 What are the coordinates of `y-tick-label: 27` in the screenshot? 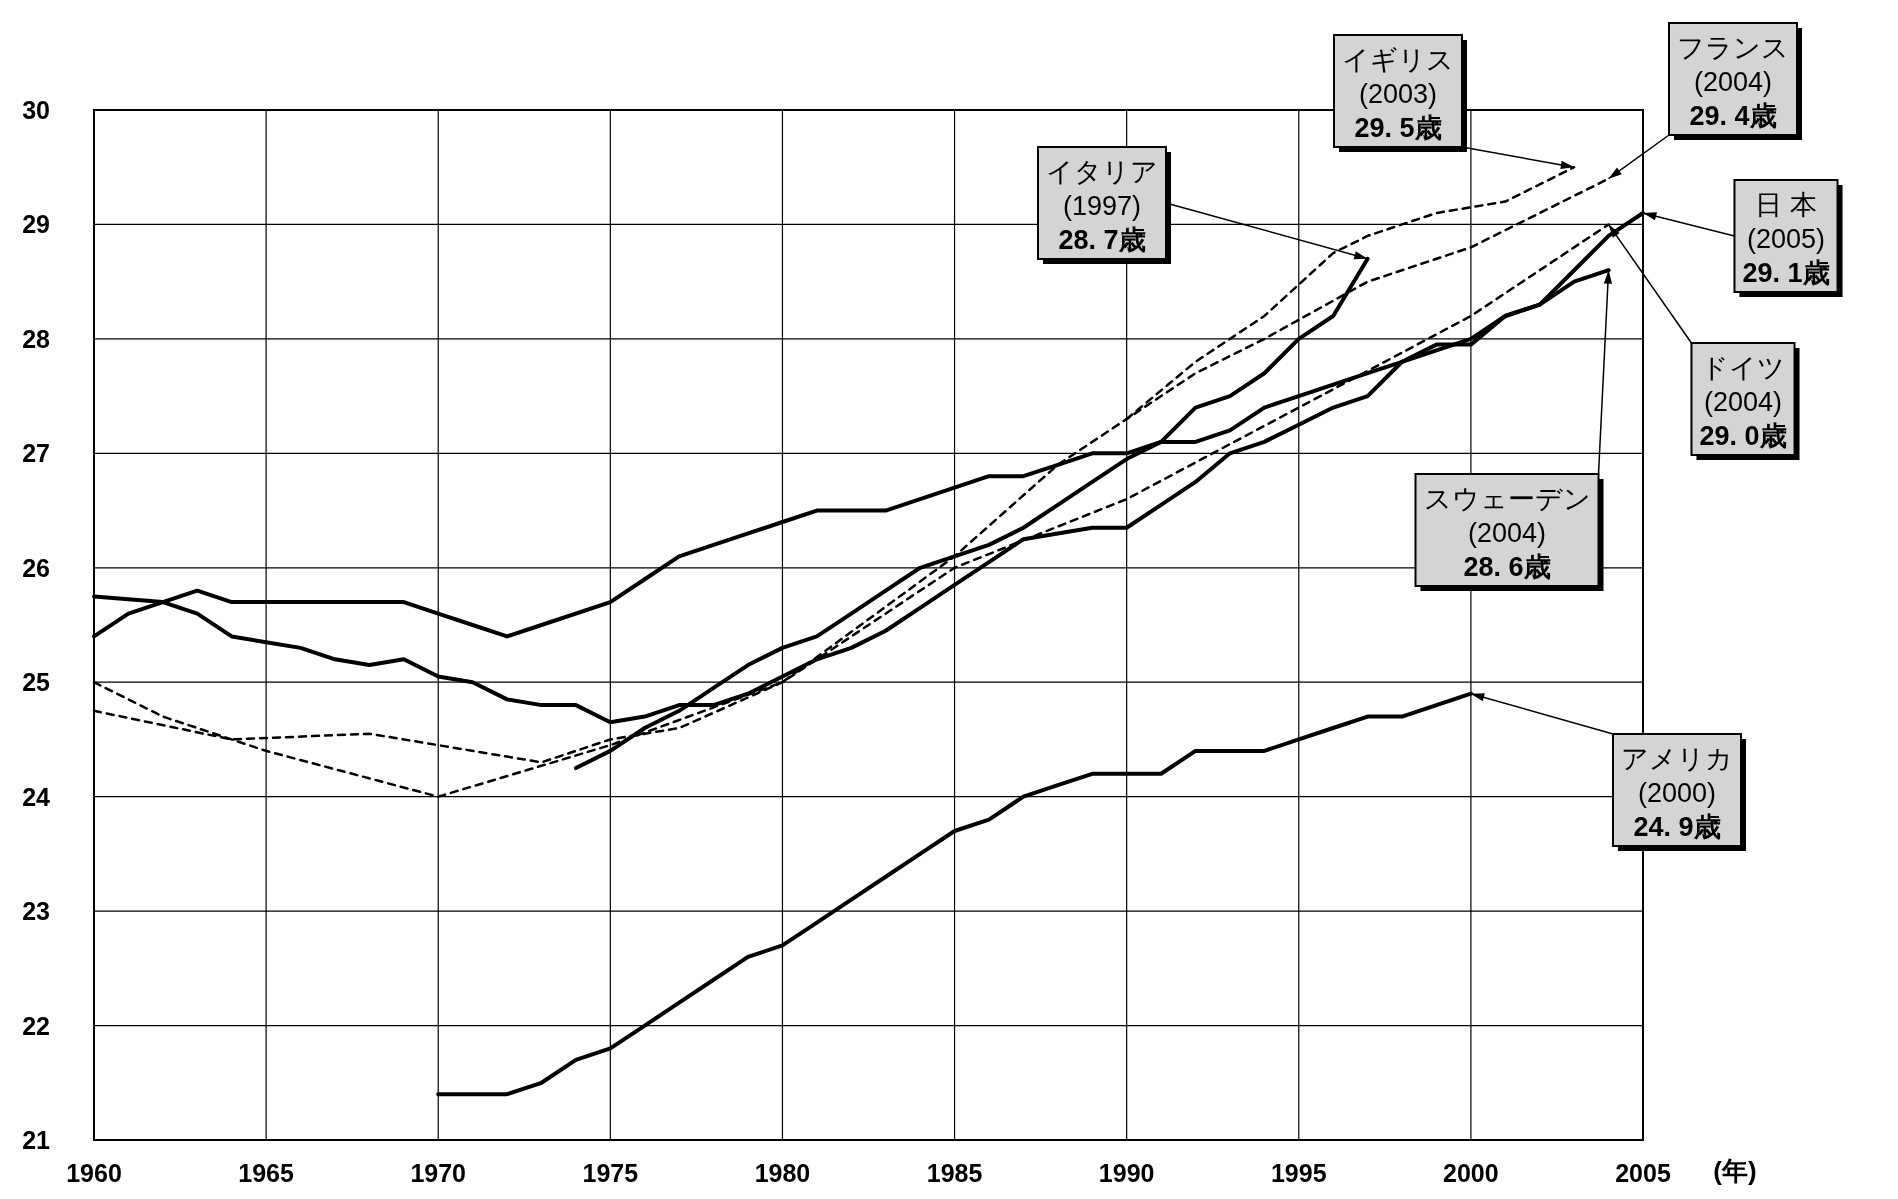 It's located at (36, 453).